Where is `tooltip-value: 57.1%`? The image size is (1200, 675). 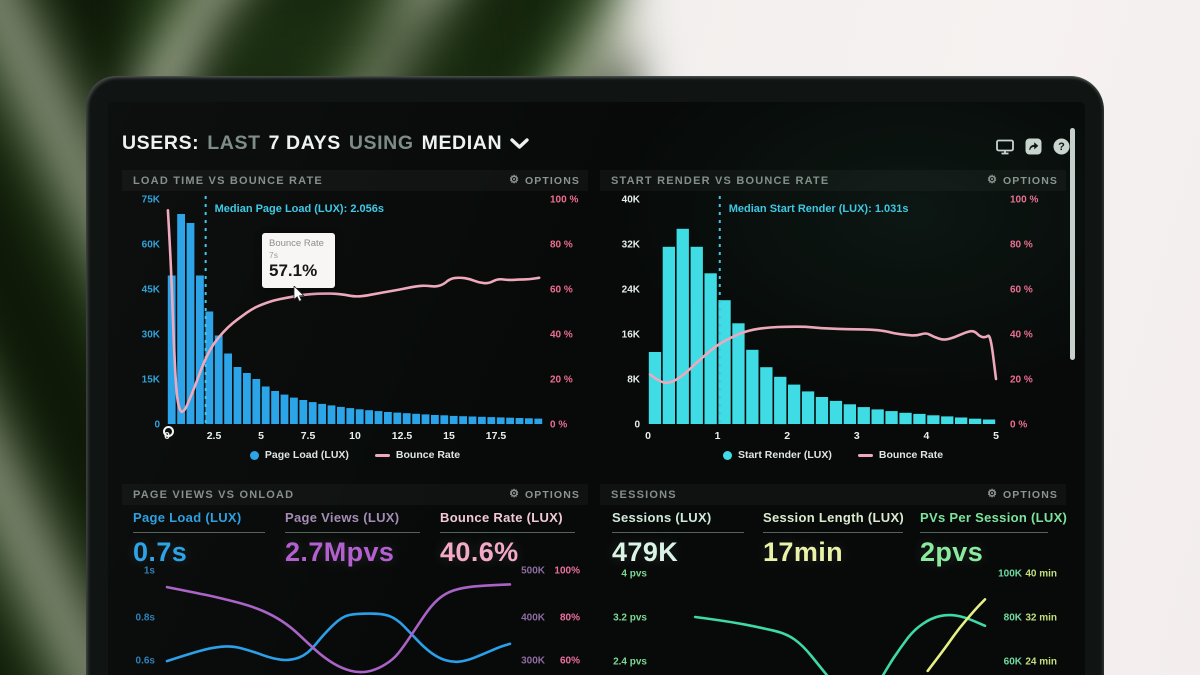 tooltip-value: 57.1% is located at coordinates (293, 270).